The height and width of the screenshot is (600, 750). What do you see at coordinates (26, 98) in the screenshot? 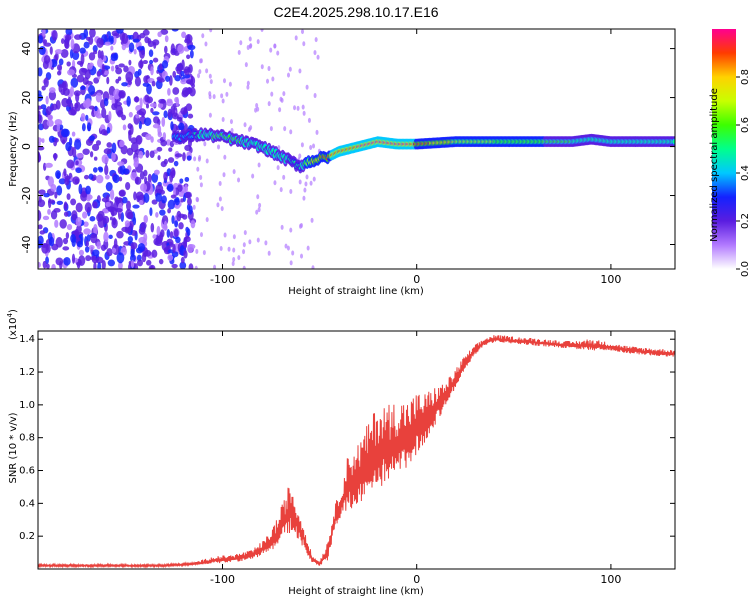
I see `y-tick-label: 20` at bounding box center [26, 98].